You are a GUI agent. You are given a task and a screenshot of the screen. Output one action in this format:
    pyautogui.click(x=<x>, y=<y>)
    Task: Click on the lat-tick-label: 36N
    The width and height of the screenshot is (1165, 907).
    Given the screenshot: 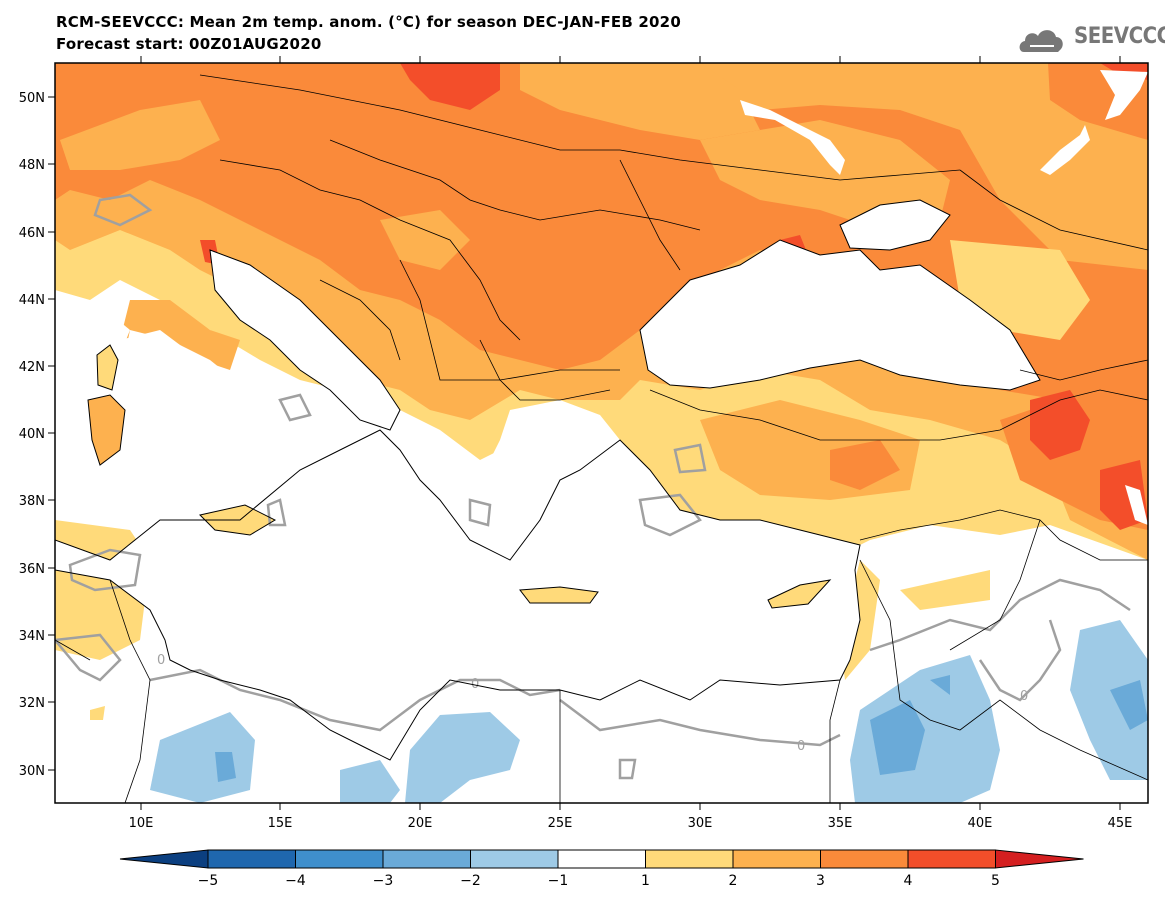 What is the action you would take?
    pyautogui.click(x=32, y=569)
    